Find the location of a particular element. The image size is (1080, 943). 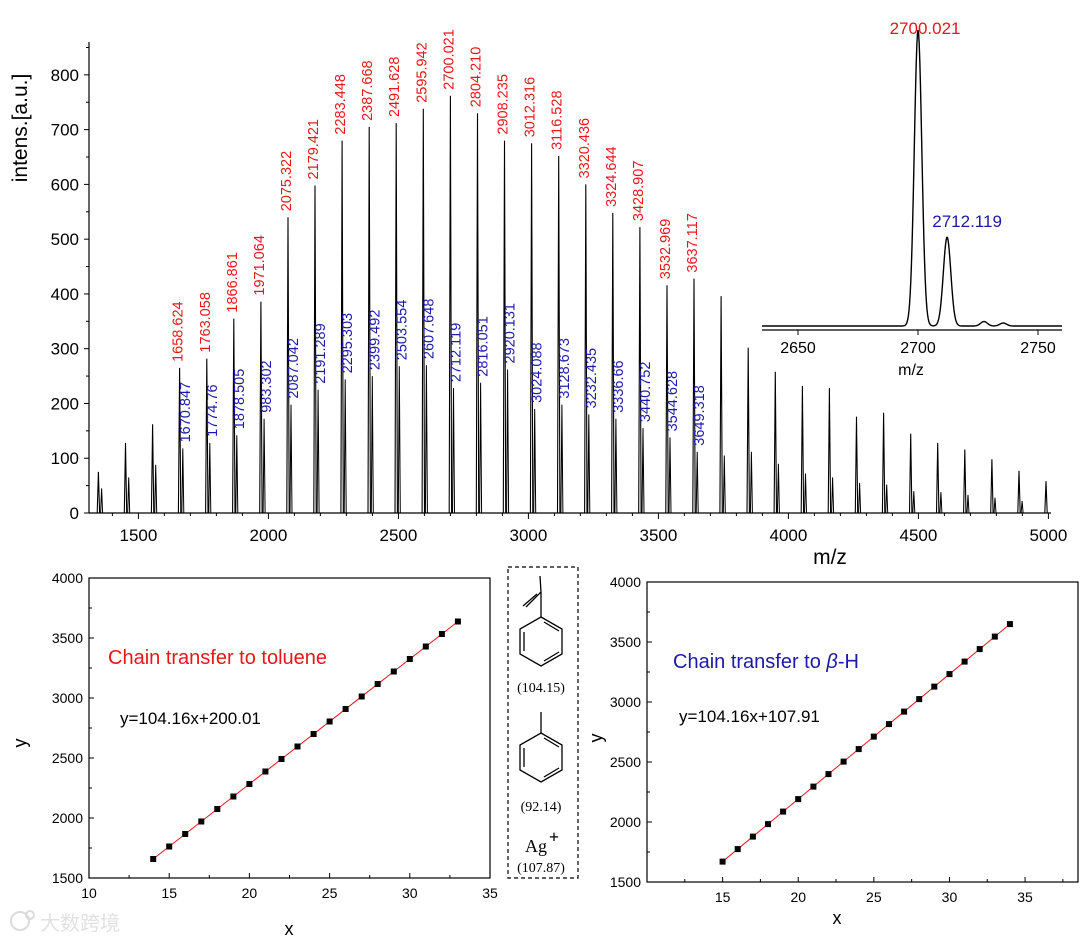

red-peak-label: 3428.907 is located at coordinates (639, 191).